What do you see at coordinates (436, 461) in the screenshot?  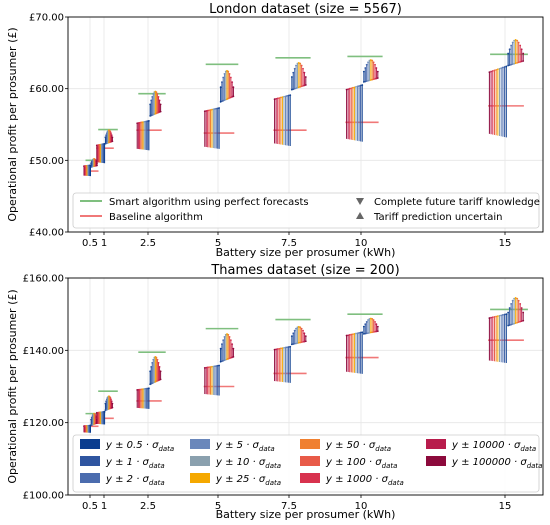 I see `legend-color-swatch` at bounding box center [436, 461].